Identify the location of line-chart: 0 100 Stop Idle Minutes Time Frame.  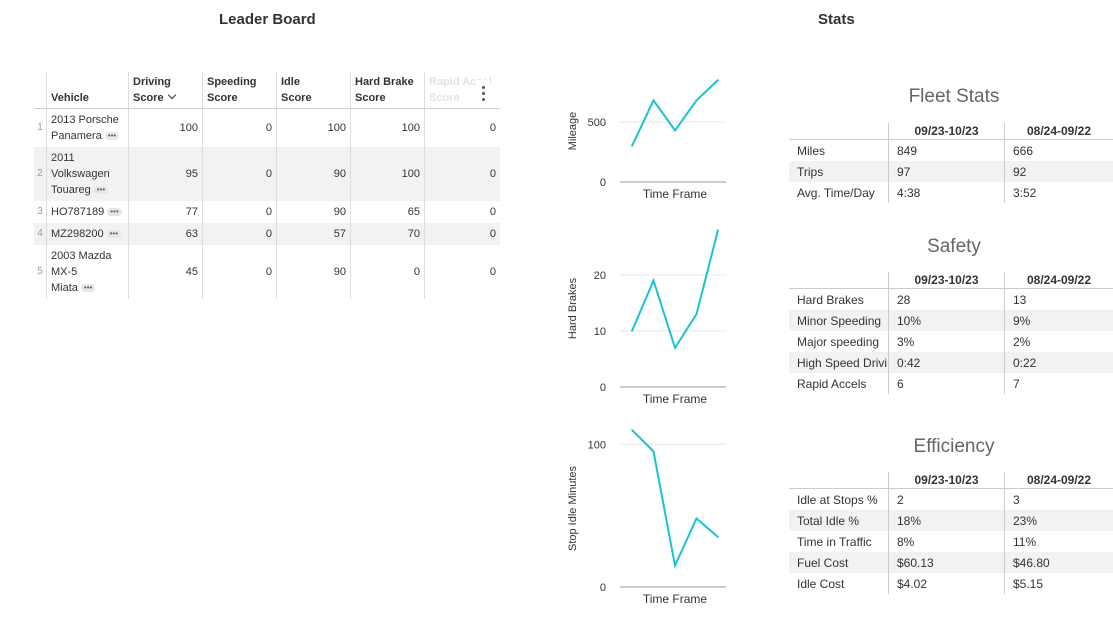
(646, 517).